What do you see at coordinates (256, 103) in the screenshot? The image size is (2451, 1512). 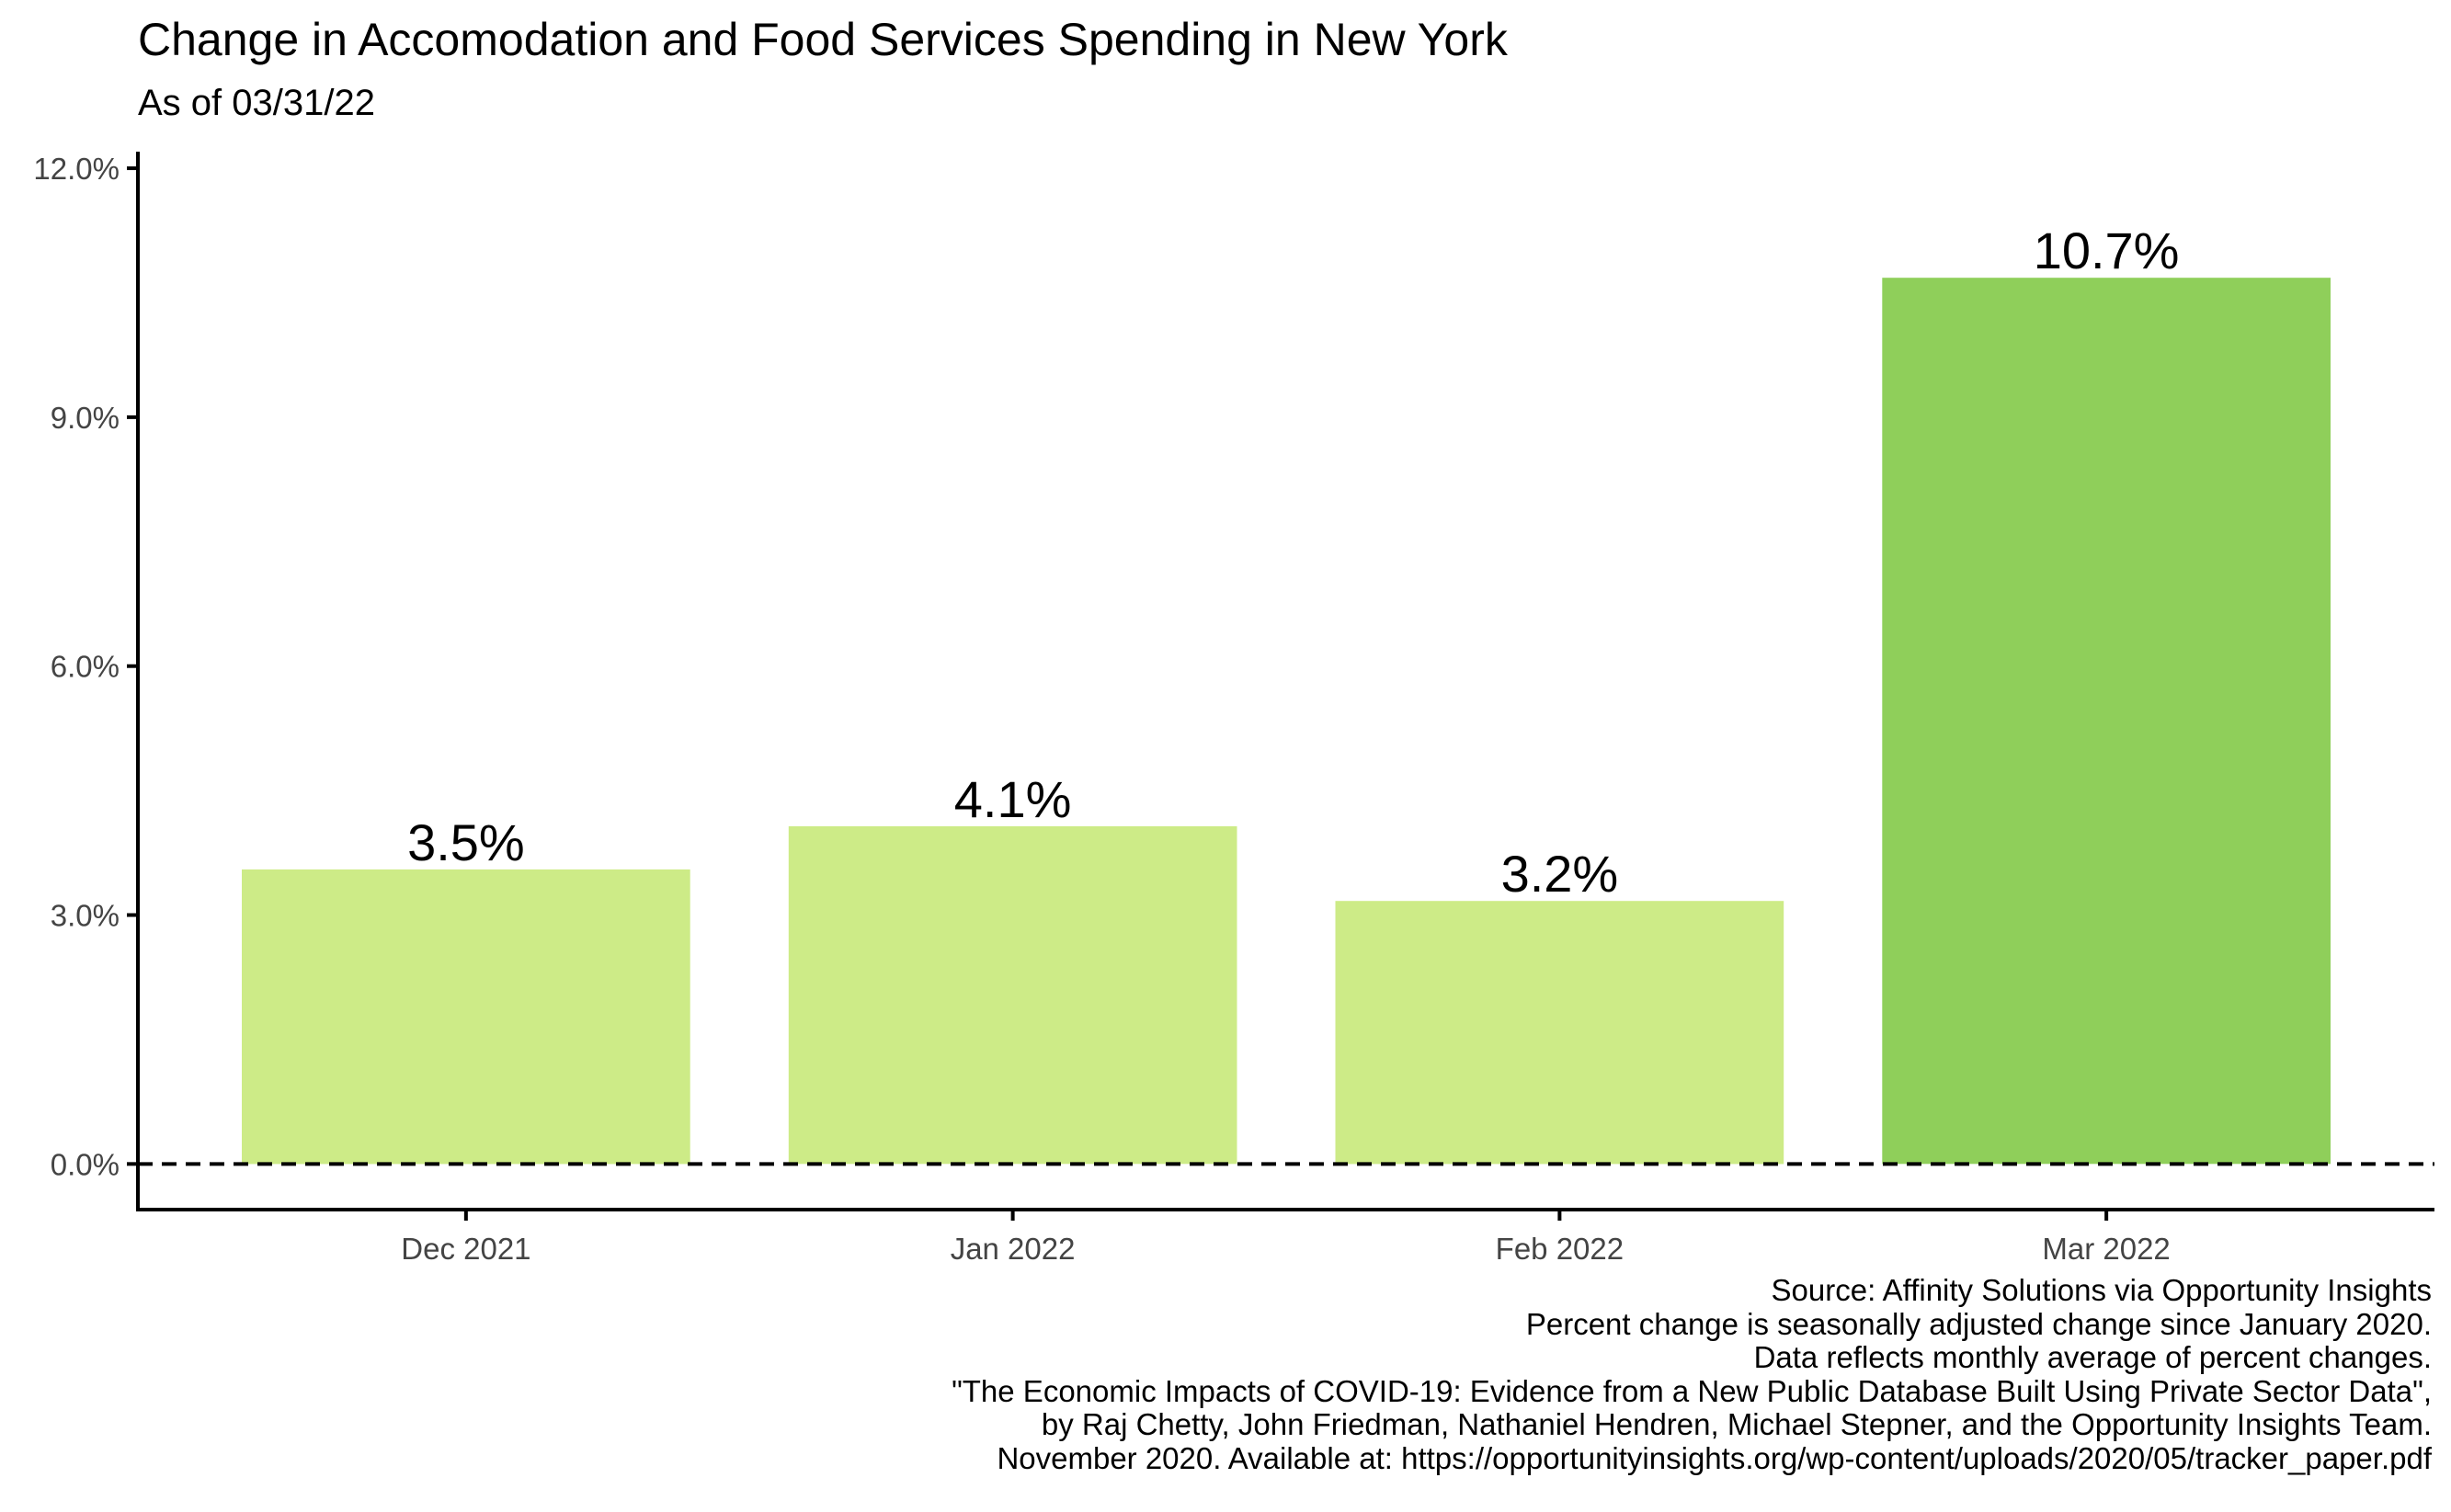 I see `chart-subtitle: As of 03/31/22` at bounding box center [256, 103].